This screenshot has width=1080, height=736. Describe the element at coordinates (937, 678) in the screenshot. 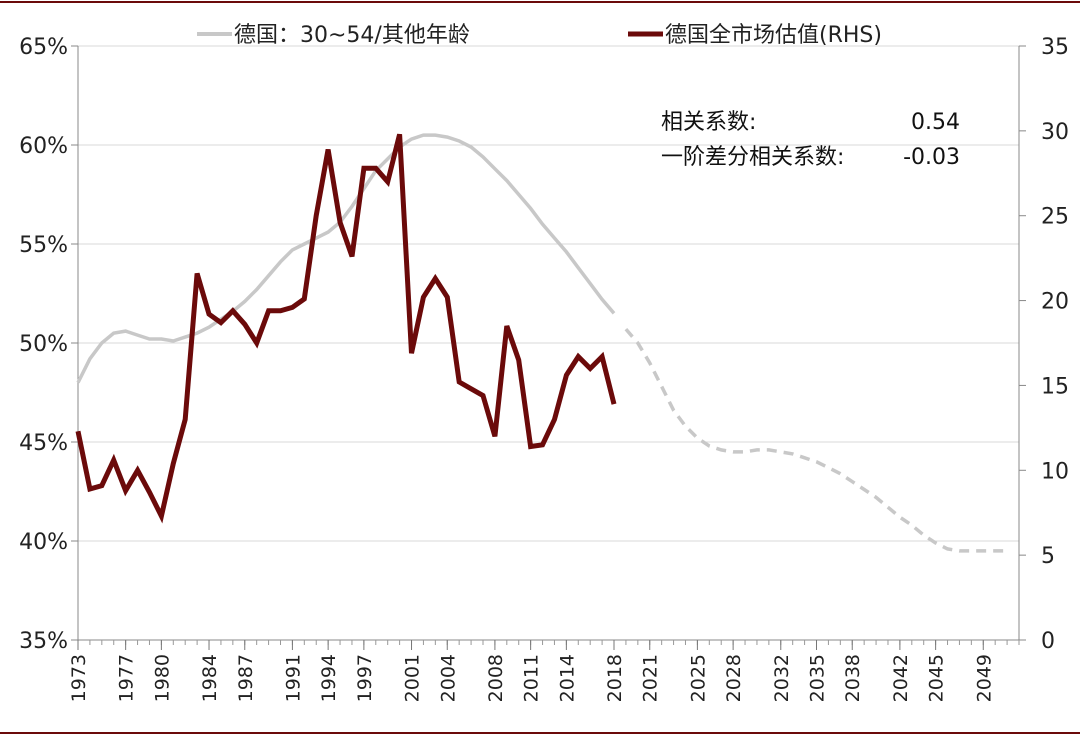

I see `x-tick-label: 2045` at that location.